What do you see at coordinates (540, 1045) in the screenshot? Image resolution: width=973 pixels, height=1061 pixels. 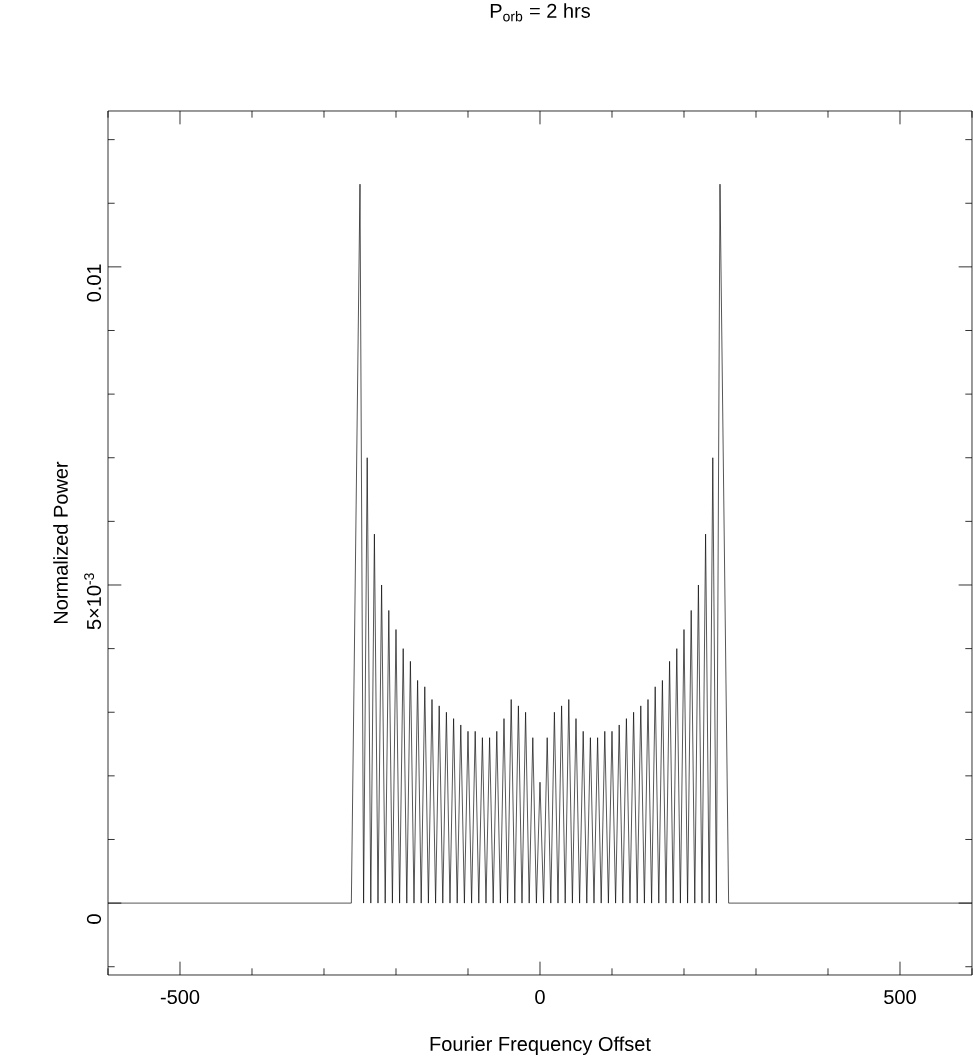 I see `x-axis-title: Fourier Frequency Offset` at bounding box center [540, 1045].